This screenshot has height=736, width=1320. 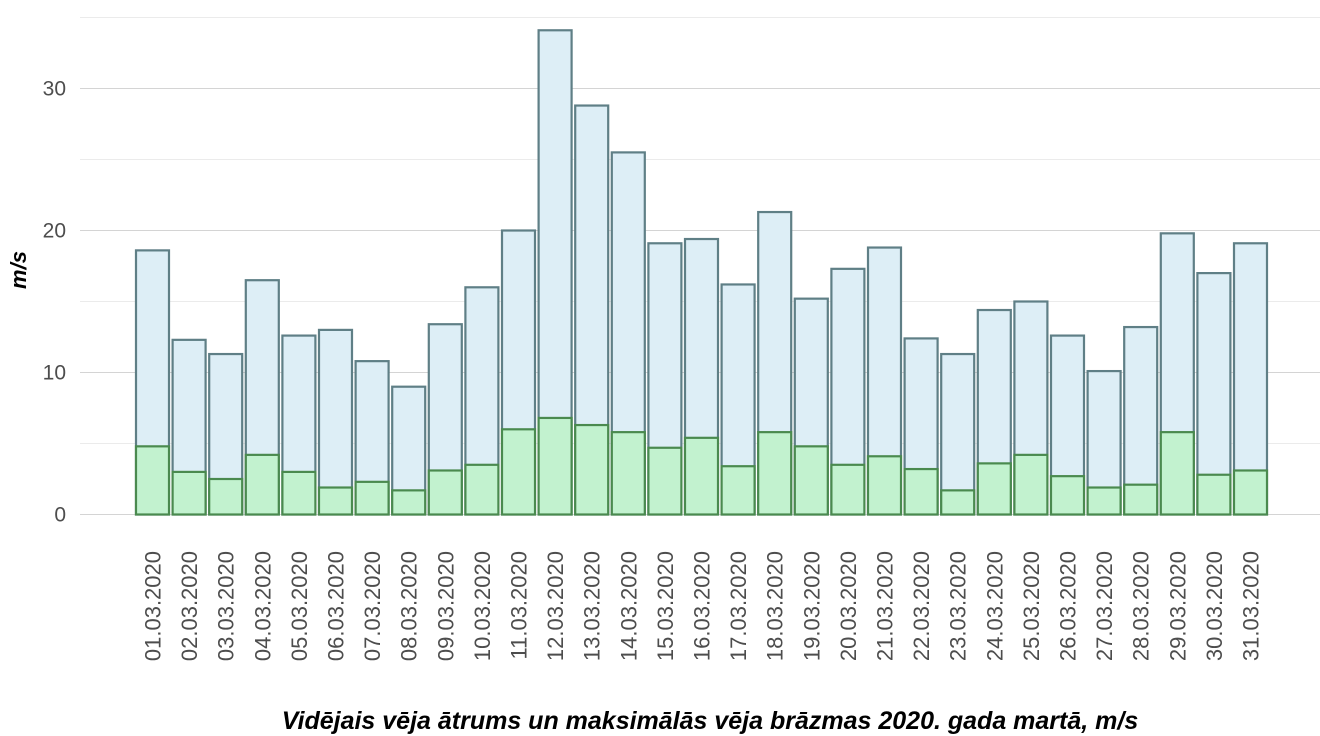 What do you see at coordinates (1177, 606) in the screenshot?
I see `x-tick-label: 29.03.2020` at bounding box center [1177, 606].